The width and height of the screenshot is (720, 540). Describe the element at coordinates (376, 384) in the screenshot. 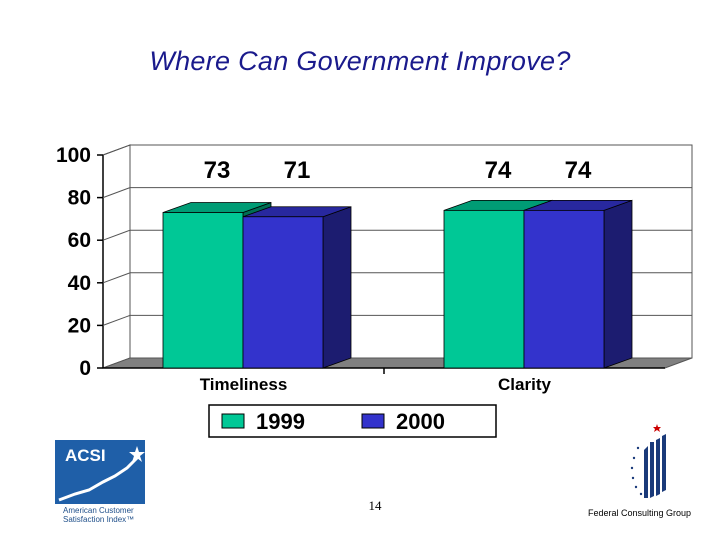

I see `category-labels: Timeliness Clarity` at that location.